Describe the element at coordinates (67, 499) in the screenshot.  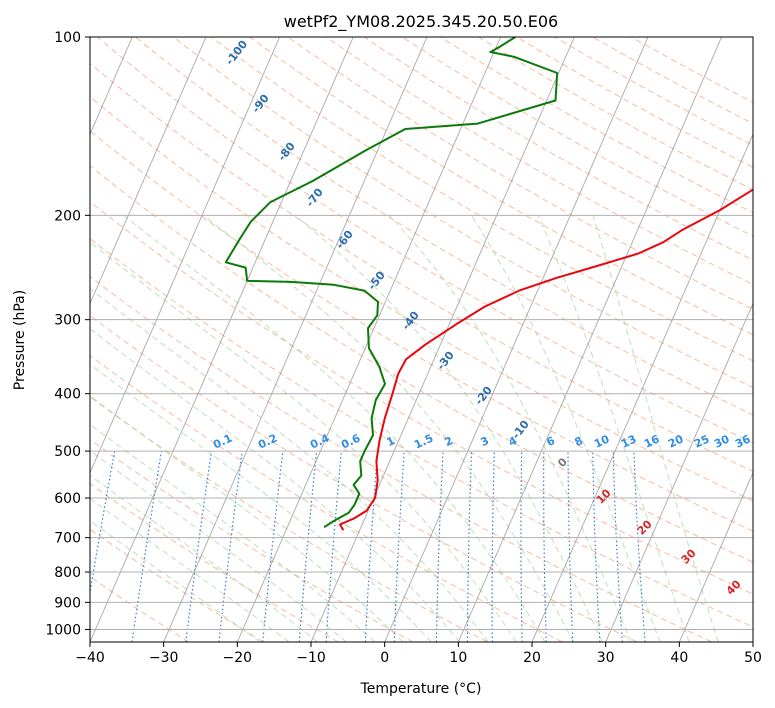
I see `y-tick-label: 600` at that location.